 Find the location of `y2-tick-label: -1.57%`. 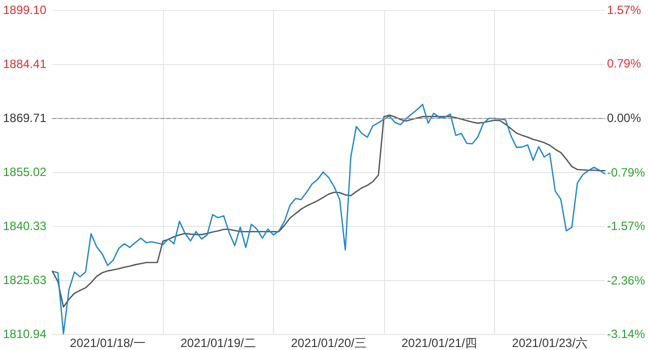

y2-tick-label: -1.57% is located at coordinates (626, 226).